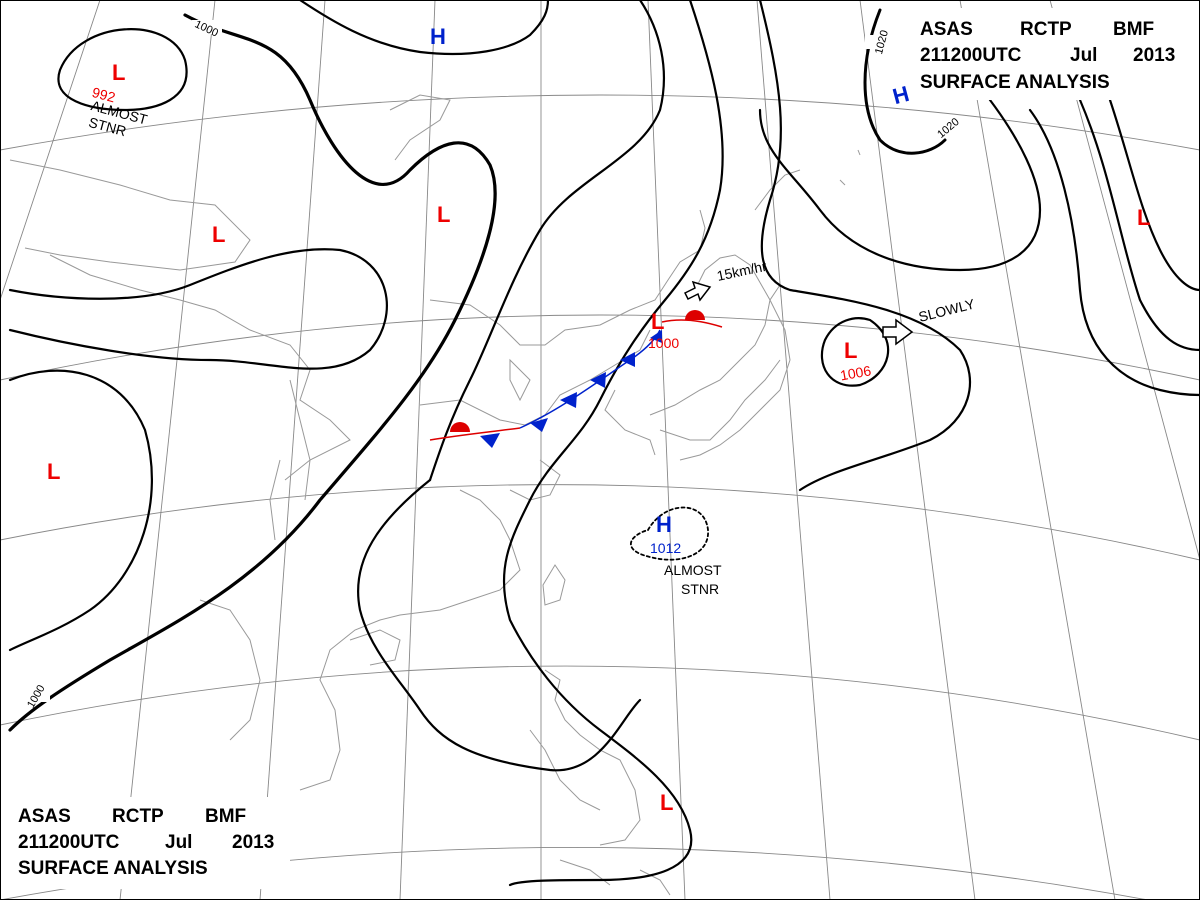 The width and height of the screenshot is (1200, 900). What do you see at coordinates (665, 548) in the screenshot?
I see `pressure-value: 1012` at bounding box center [665, 548].